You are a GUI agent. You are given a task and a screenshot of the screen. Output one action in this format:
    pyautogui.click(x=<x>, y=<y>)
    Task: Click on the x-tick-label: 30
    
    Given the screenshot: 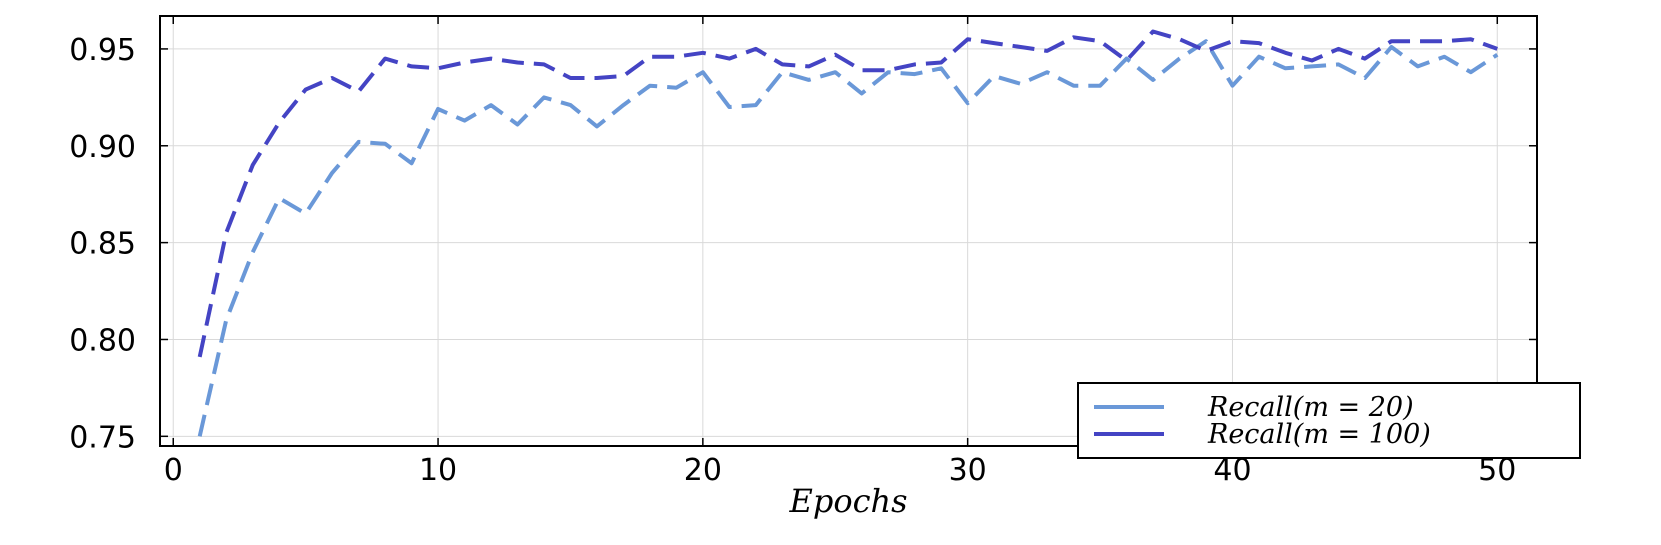 What is the action you would take?
    pyautogui.click(x=968, y=470)
    